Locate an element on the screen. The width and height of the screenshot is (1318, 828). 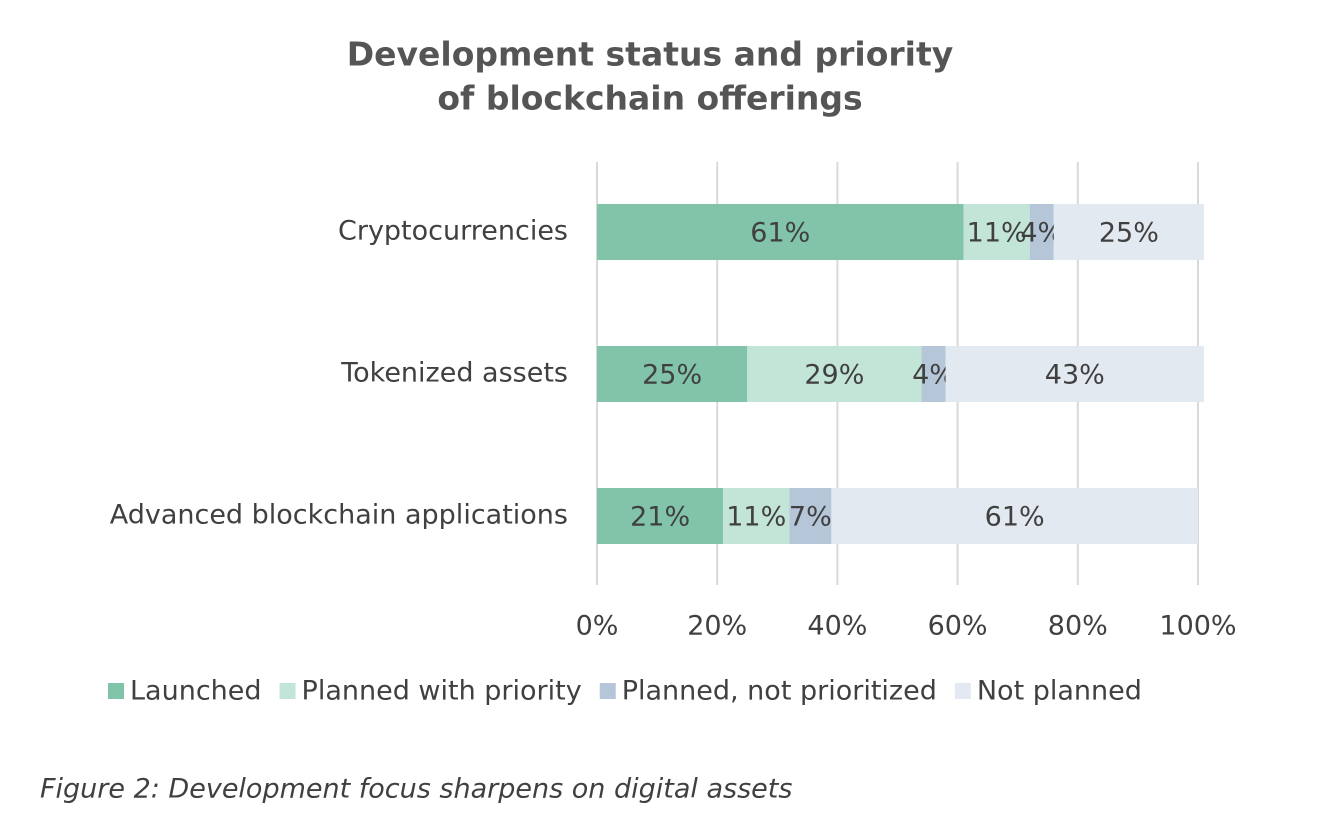
x-tick-label: 20% is located at coordinates (717, 626).